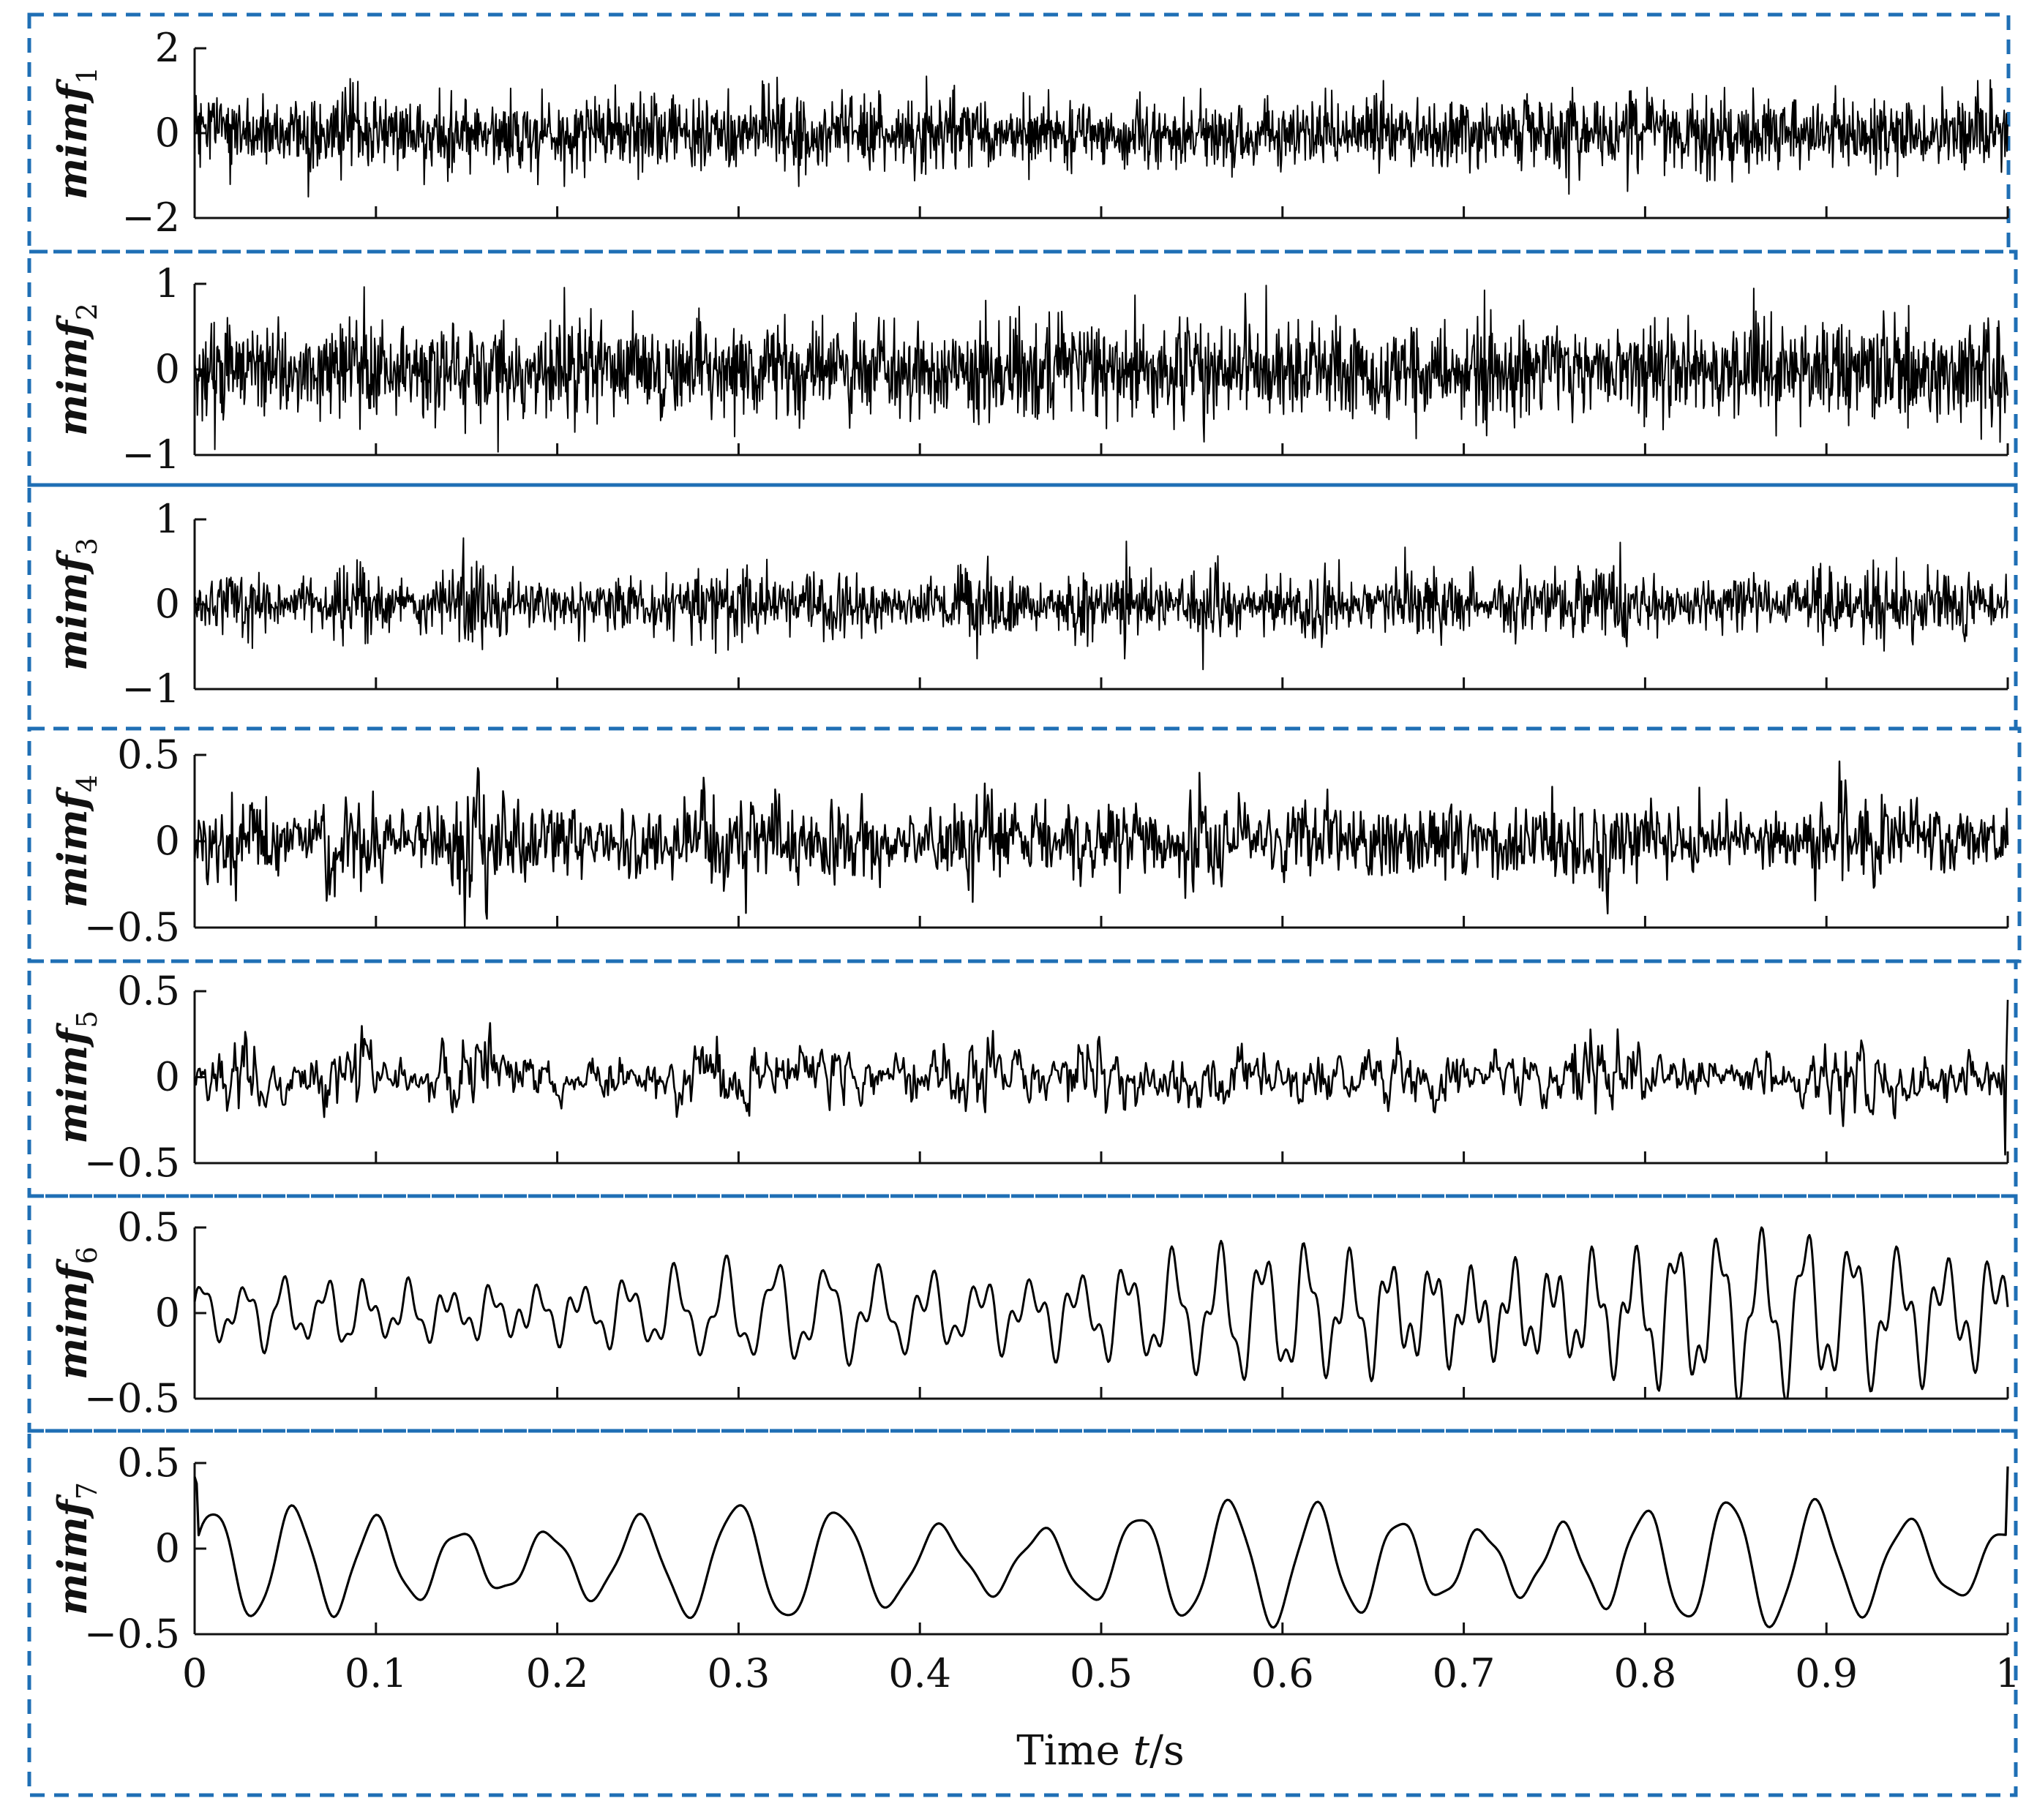 The image size is (2037, 1820). I want to click on shared-x-axis: 0 0.1 0.2 0.3 0.4 0.5 0.6 0.7 0.8 0.9 1, so click(1101, 1673).